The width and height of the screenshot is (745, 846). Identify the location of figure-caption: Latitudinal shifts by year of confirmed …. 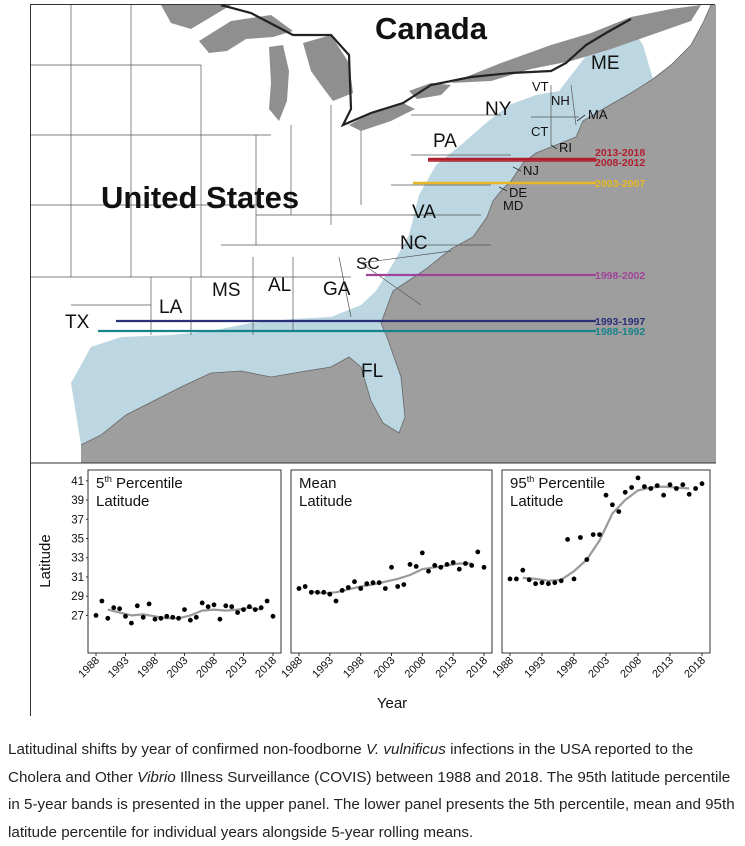
(375, 791).